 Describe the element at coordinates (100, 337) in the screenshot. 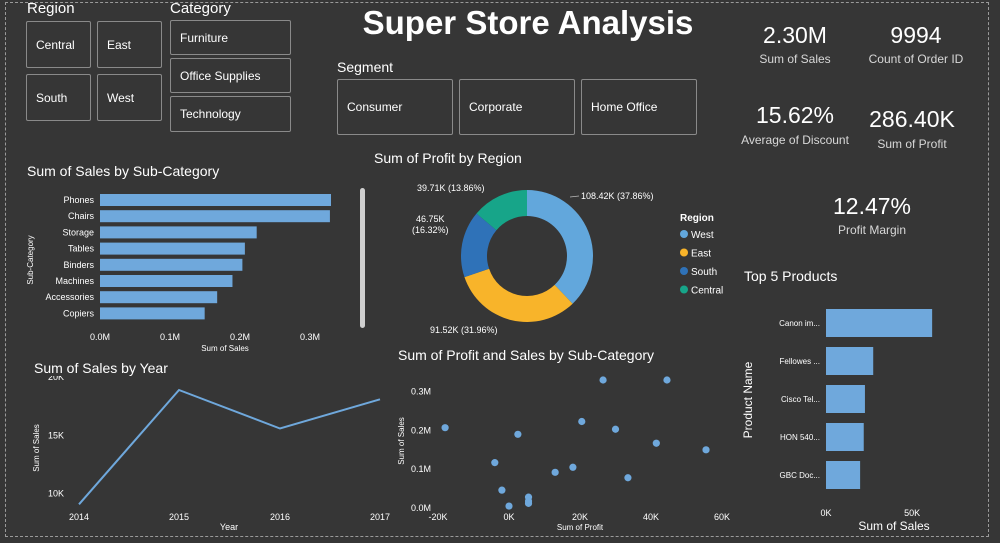

I see `x-tick-label: 0.0M` at that location.